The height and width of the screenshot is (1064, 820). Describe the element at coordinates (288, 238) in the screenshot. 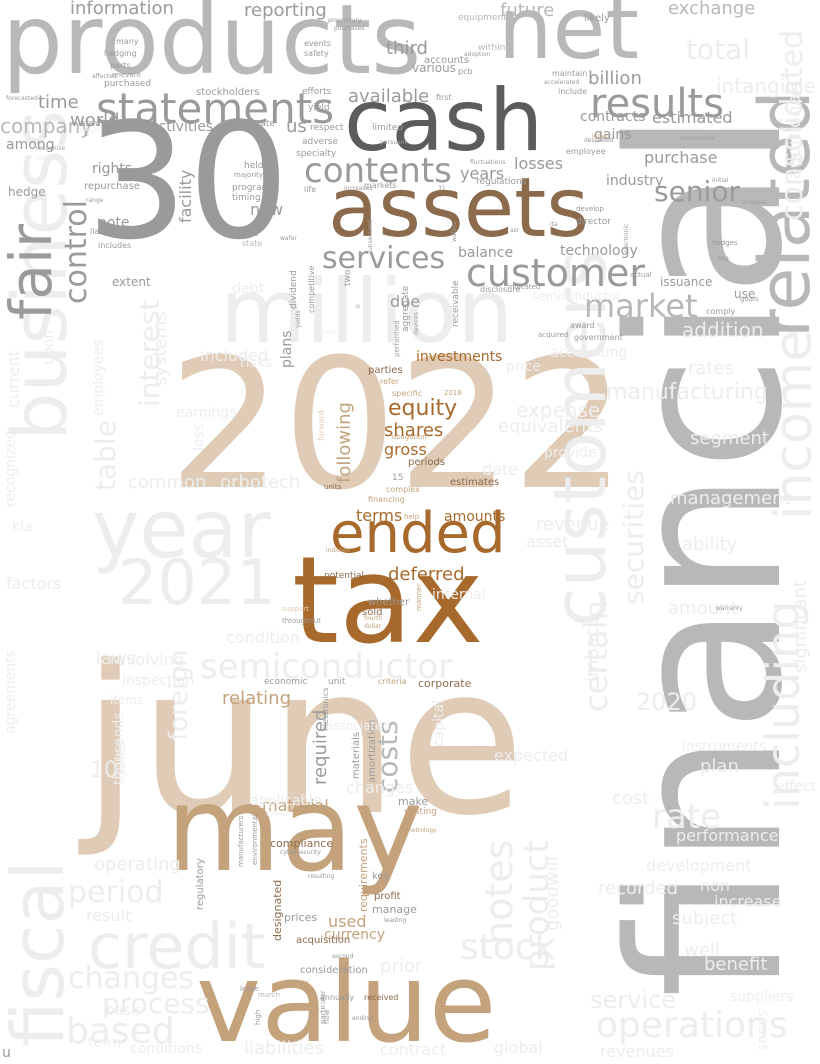

I see `word-wafer: wafer` at that location.